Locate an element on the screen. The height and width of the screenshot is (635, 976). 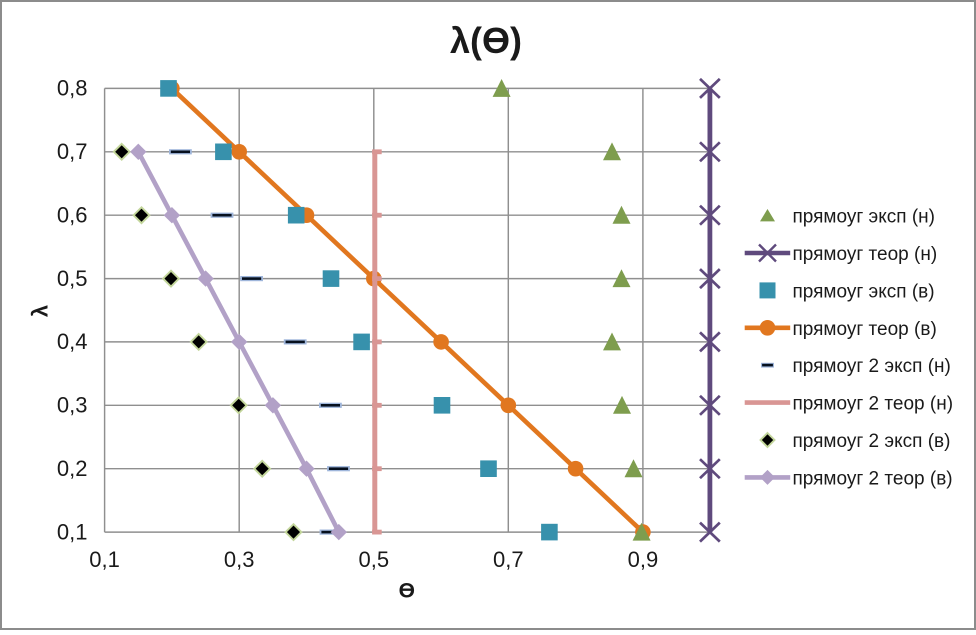
svg-text: прямоуг 2 эксп (в) is located at coordinates (872, 441).